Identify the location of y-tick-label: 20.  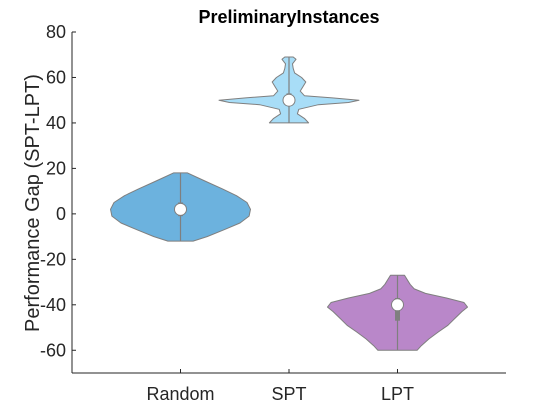
(56, 168).